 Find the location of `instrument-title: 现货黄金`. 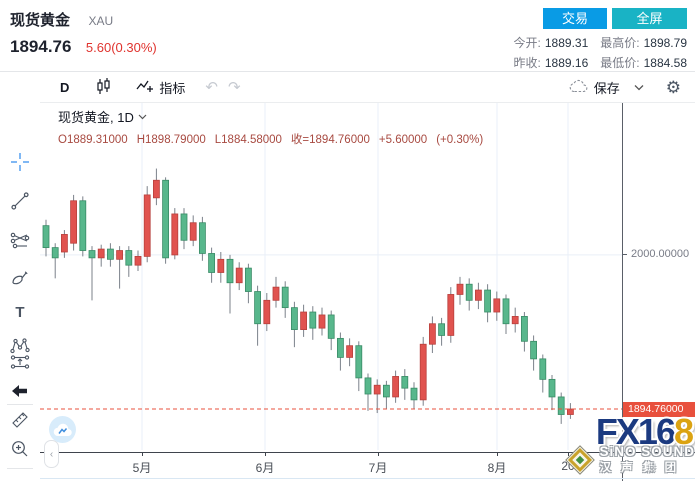

instrument-title: 现货黄金 is located at coordinates (40, 20).